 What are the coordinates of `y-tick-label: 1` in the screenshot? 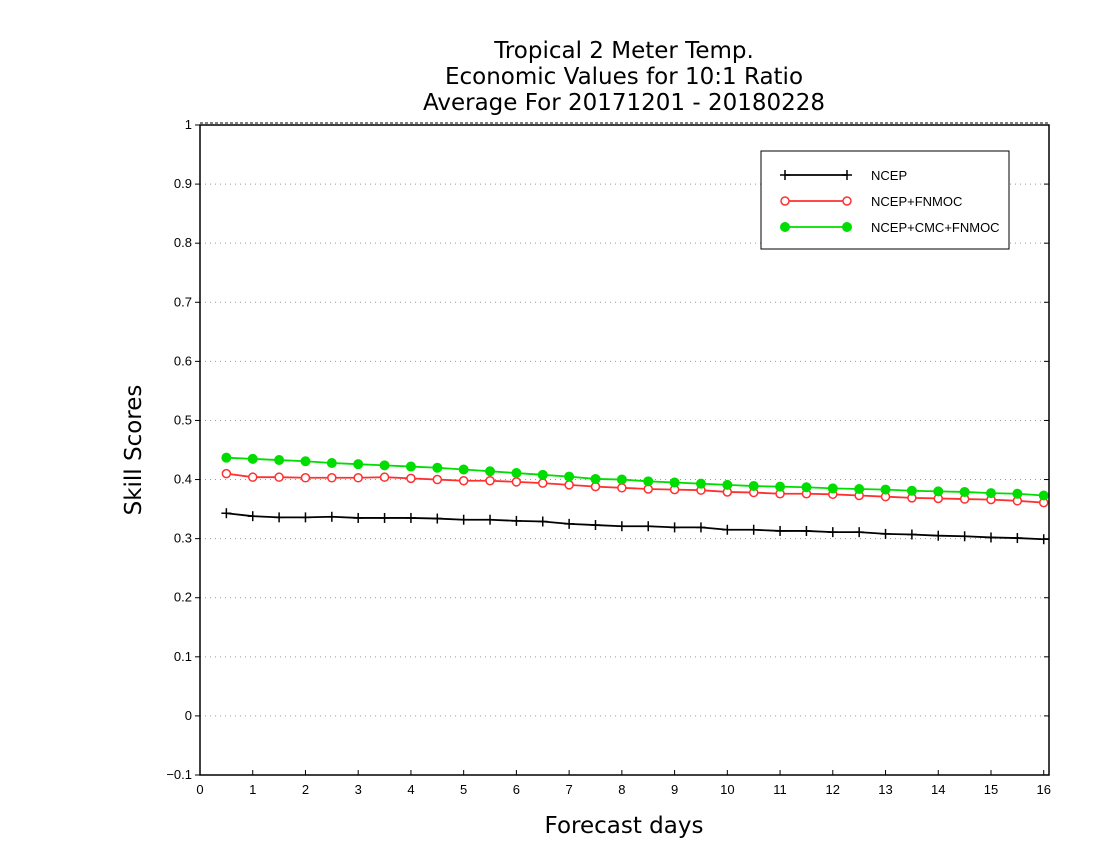 It's located at (188, 124).